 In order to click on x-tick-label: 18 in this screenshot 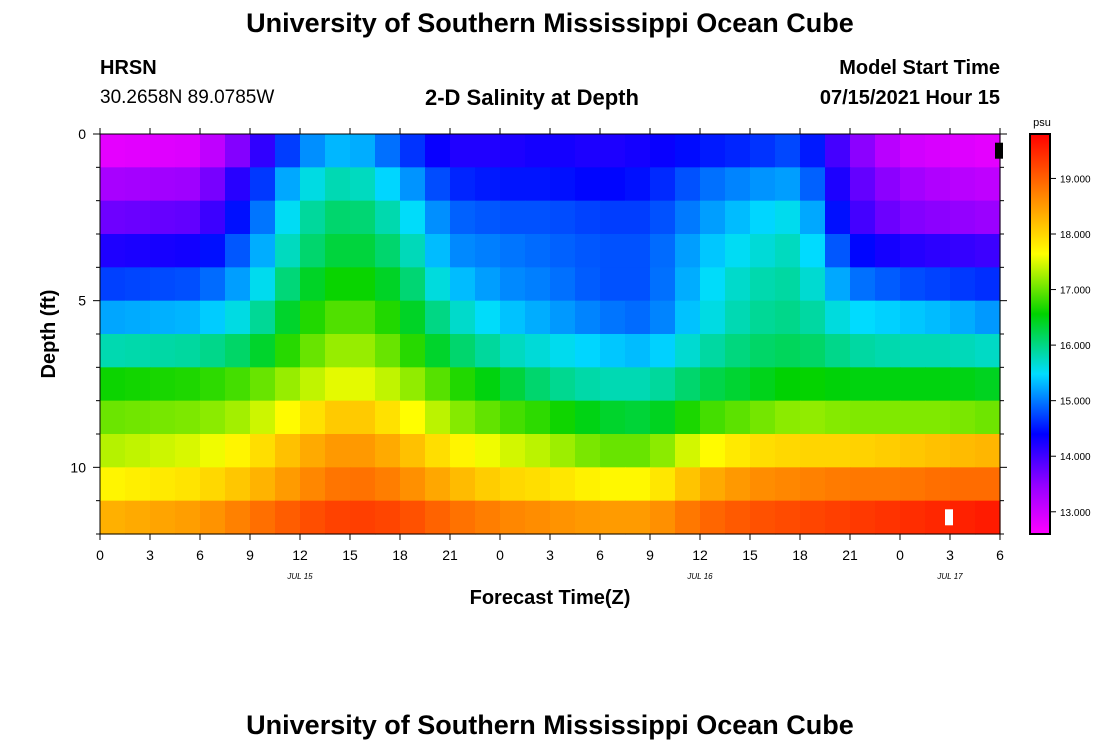, I will do `click(400, 555)`.